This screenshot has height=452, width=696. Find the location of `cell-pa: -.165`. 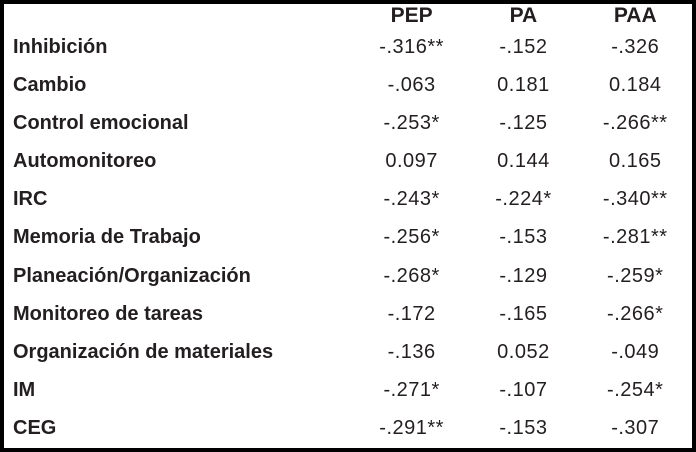

cell-pa: -.165 is located at coordinates (523, 313).